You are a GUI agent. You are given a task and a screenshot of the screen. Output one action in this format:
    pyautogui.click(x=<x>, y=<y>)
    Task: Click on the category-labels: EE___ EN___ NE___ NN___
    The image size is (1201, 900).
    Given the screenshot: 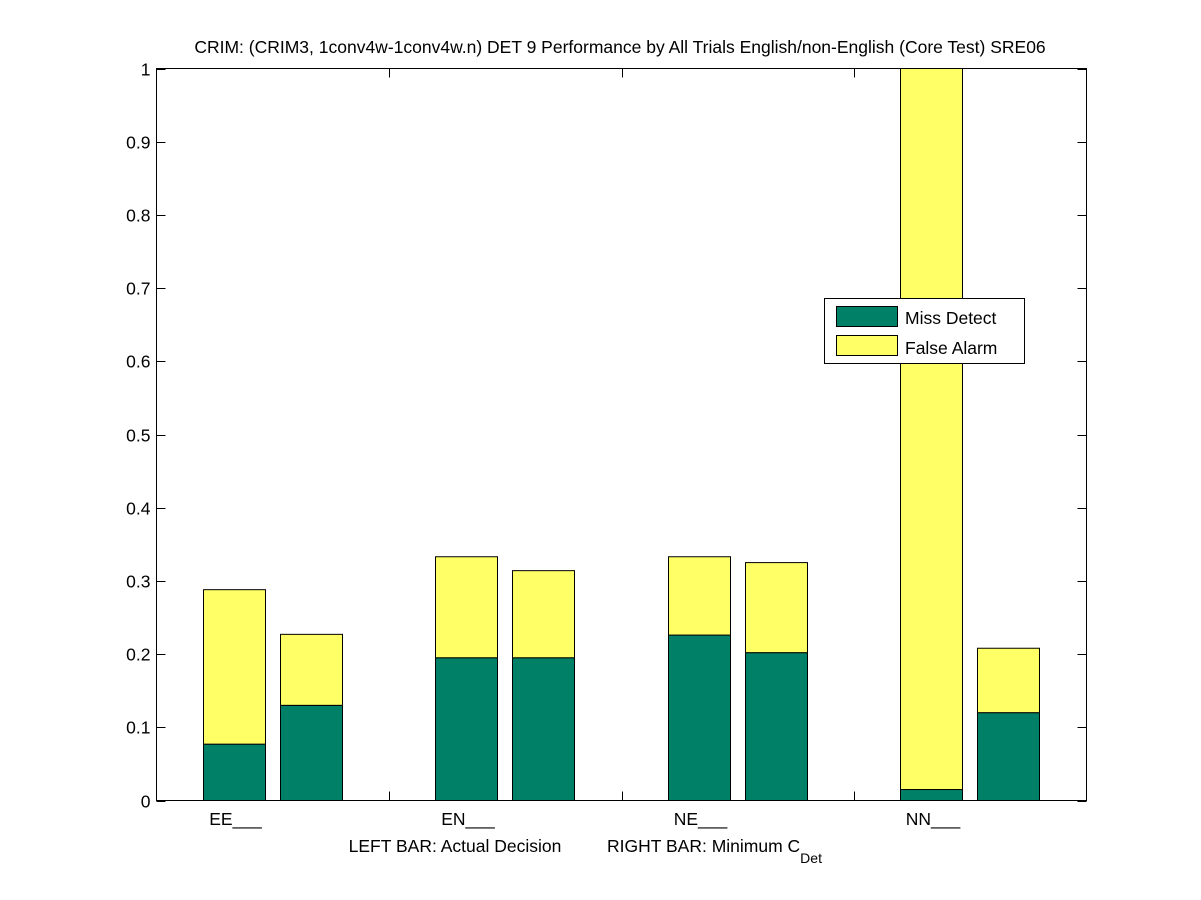 What is the action you would take?
    pyautogui.click(x=584, y=819)
    